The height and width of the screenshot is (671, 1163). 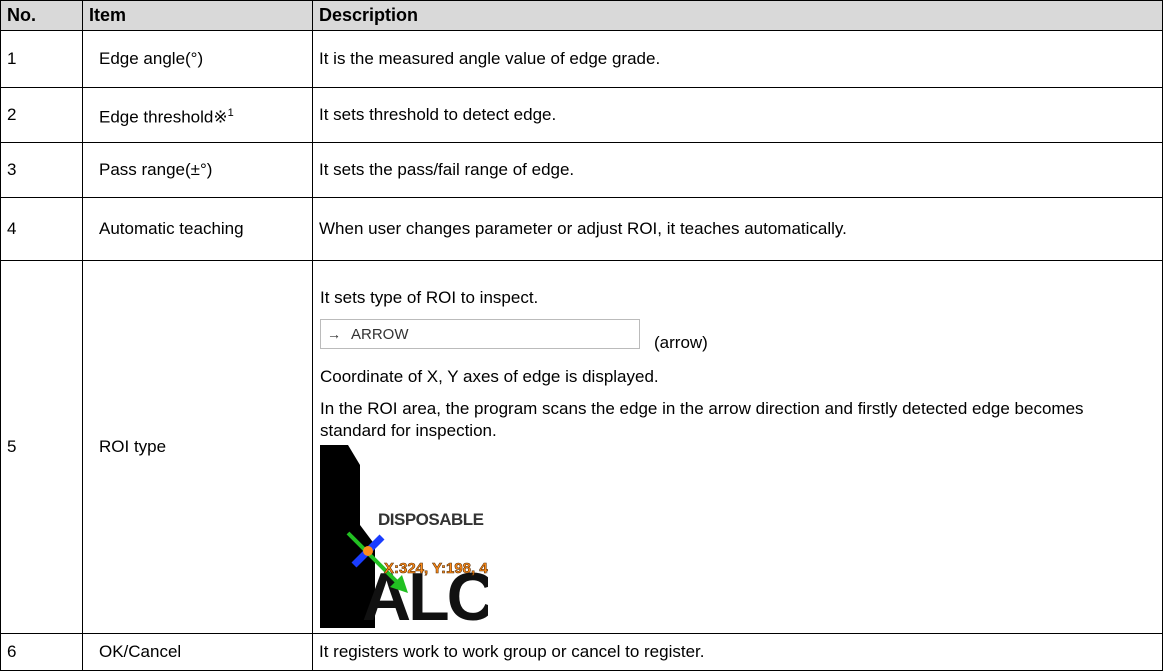 What do you see at coordinates (368, 551) in the screenshot?
I see `roi-center` at bounding box center [368, 551].